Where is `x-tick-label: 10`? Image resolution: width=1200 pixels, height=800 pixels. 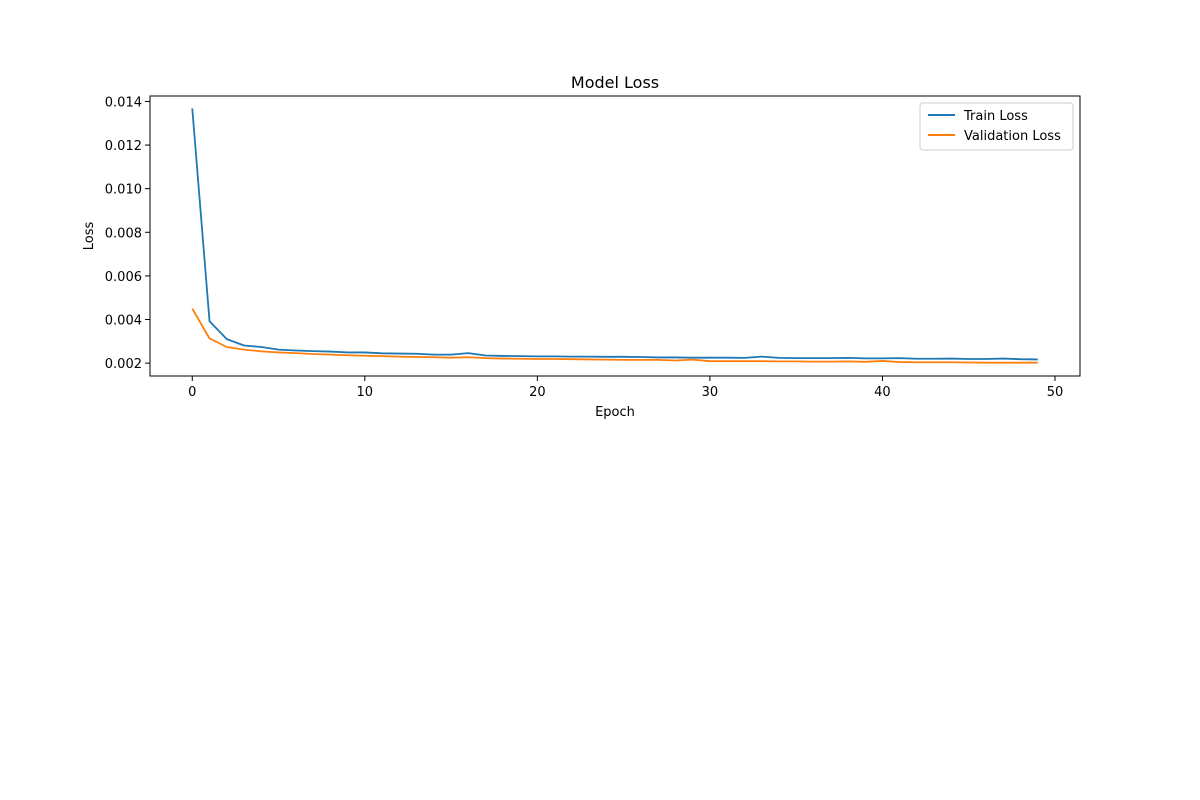
x-tick-label: 10 is located at coordinates (365, 392).